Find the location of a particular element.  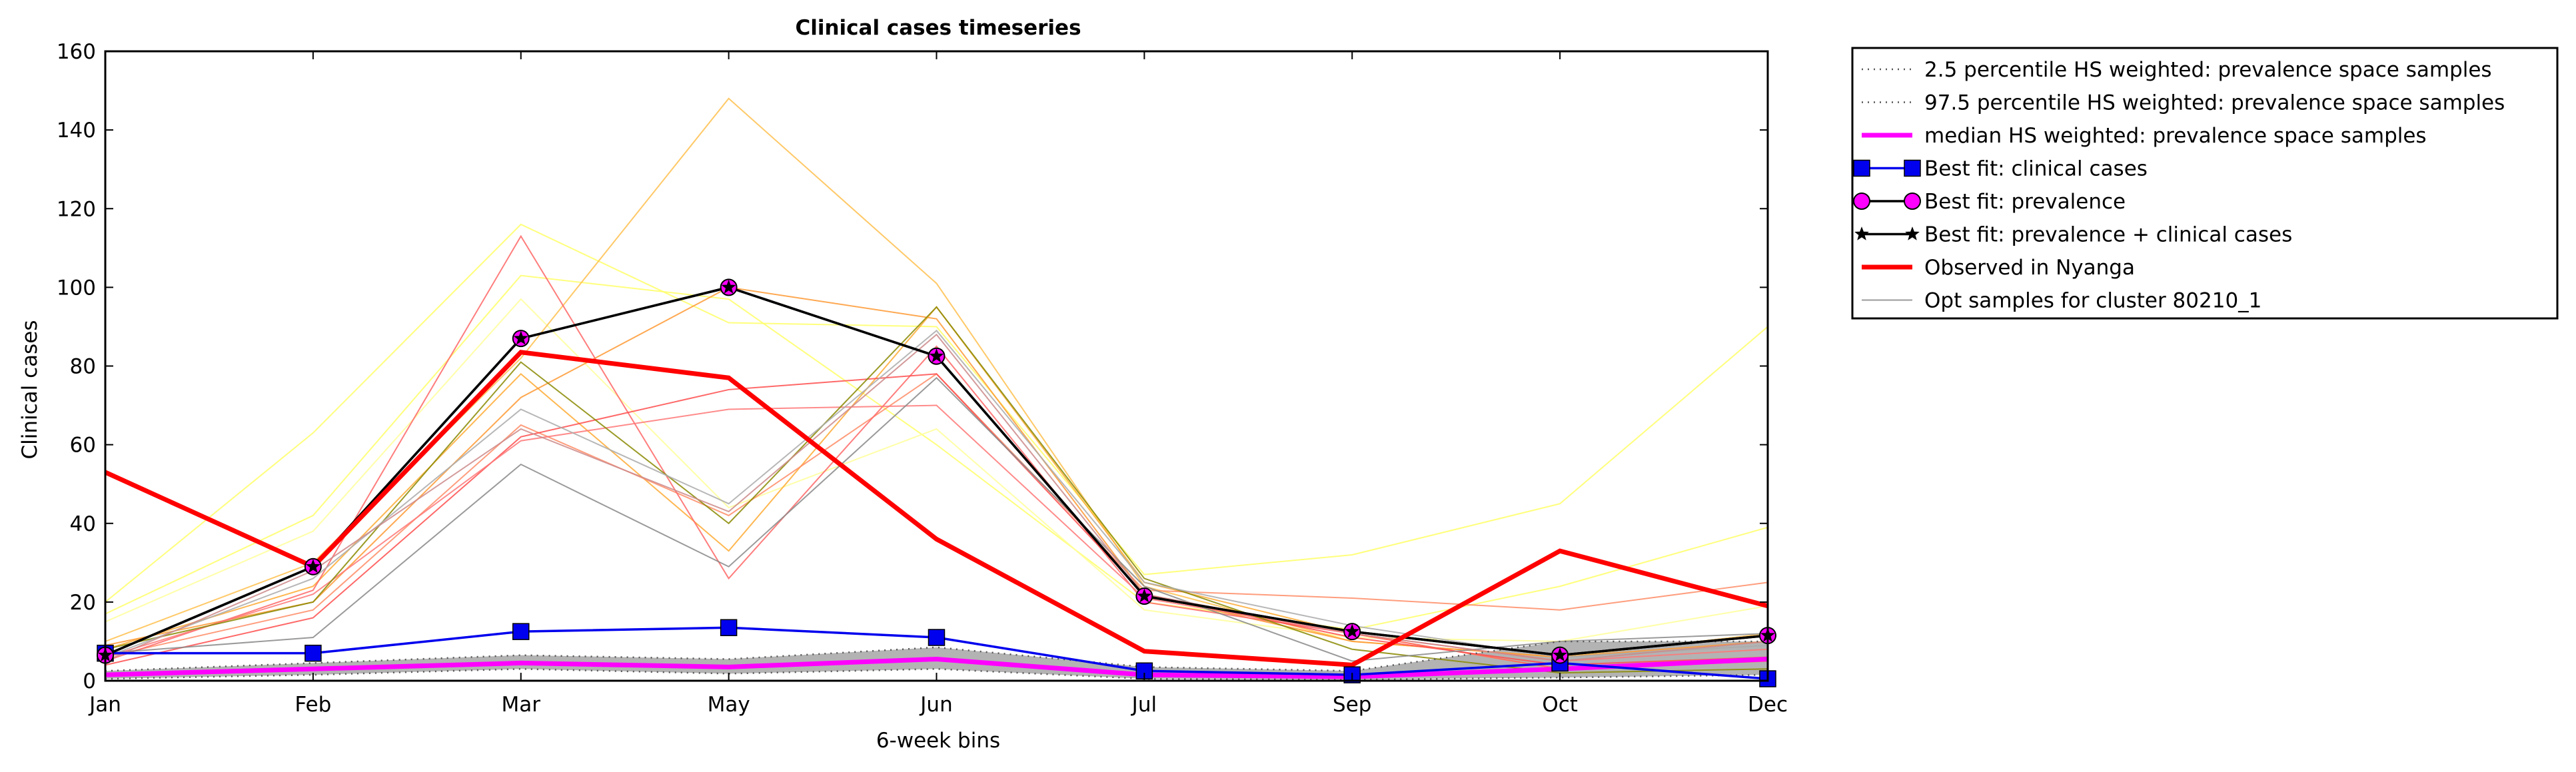

y-tick-label-9: 160 is located at coordinates (76, 52).